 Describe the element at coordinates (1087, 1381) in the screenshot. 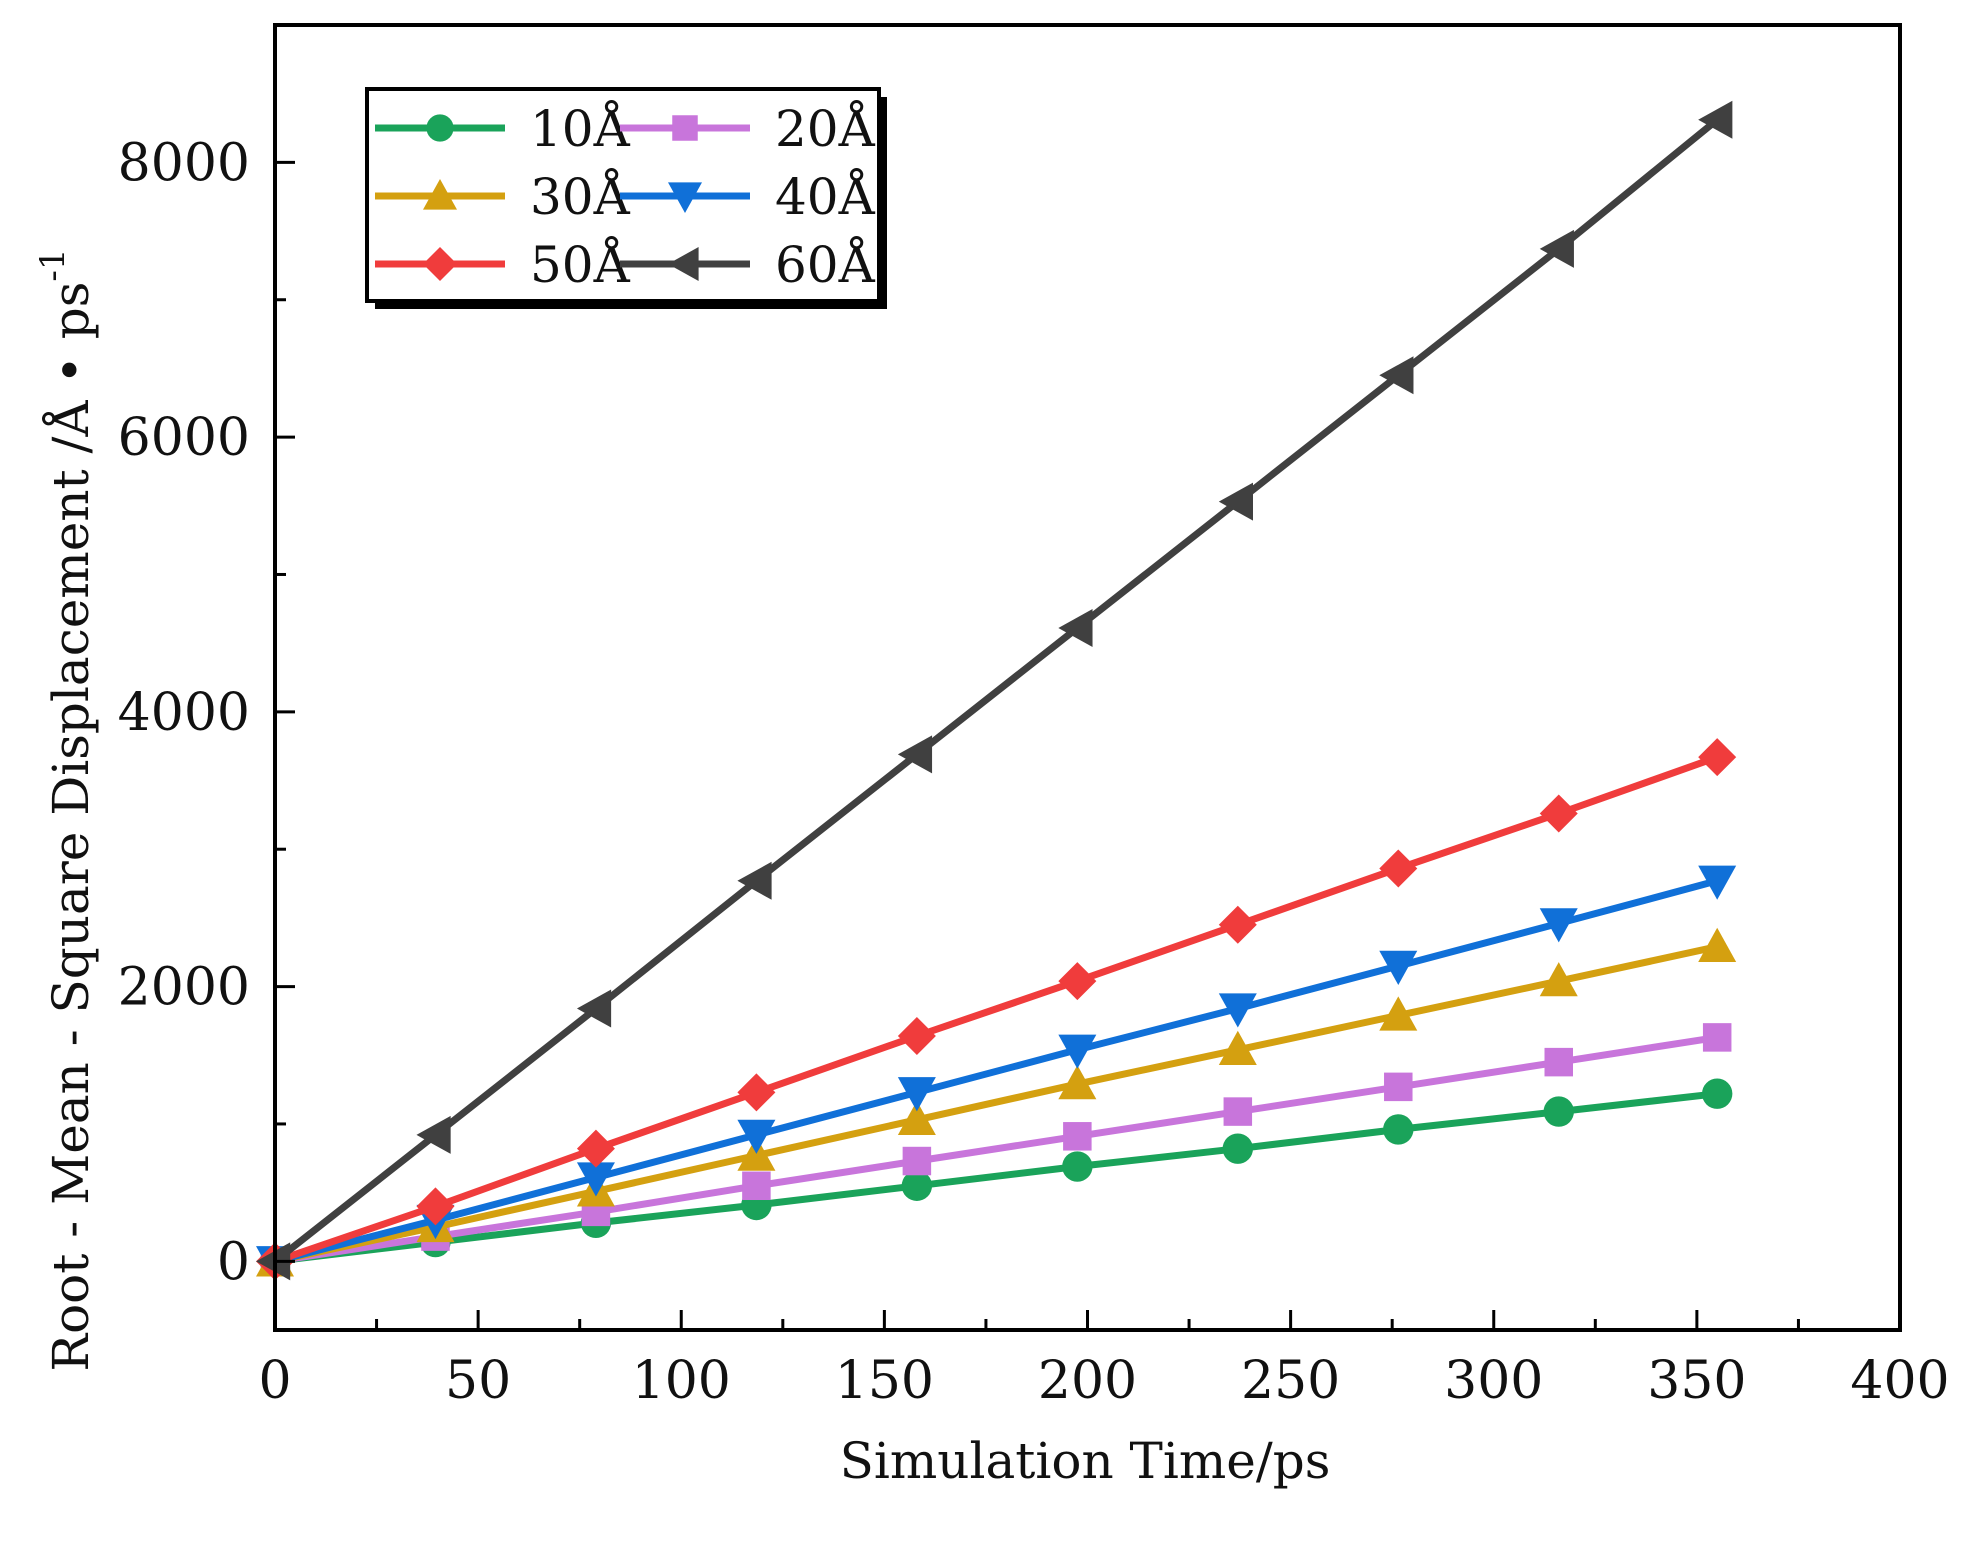

I see `x-tick-label: 200` at that location.